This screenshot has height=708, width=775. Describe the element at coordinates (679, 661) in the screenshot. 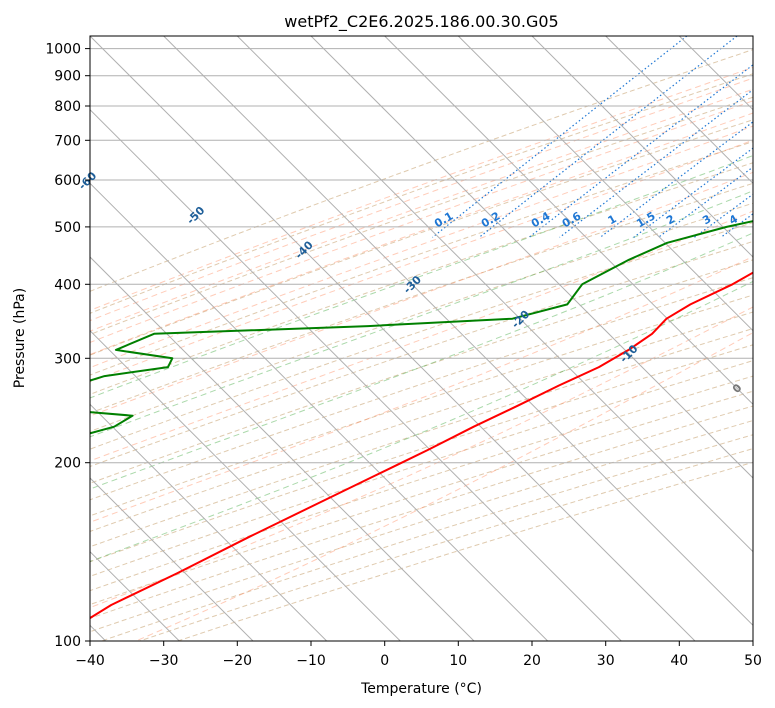

I see `x-tick-label: 40` at that location.